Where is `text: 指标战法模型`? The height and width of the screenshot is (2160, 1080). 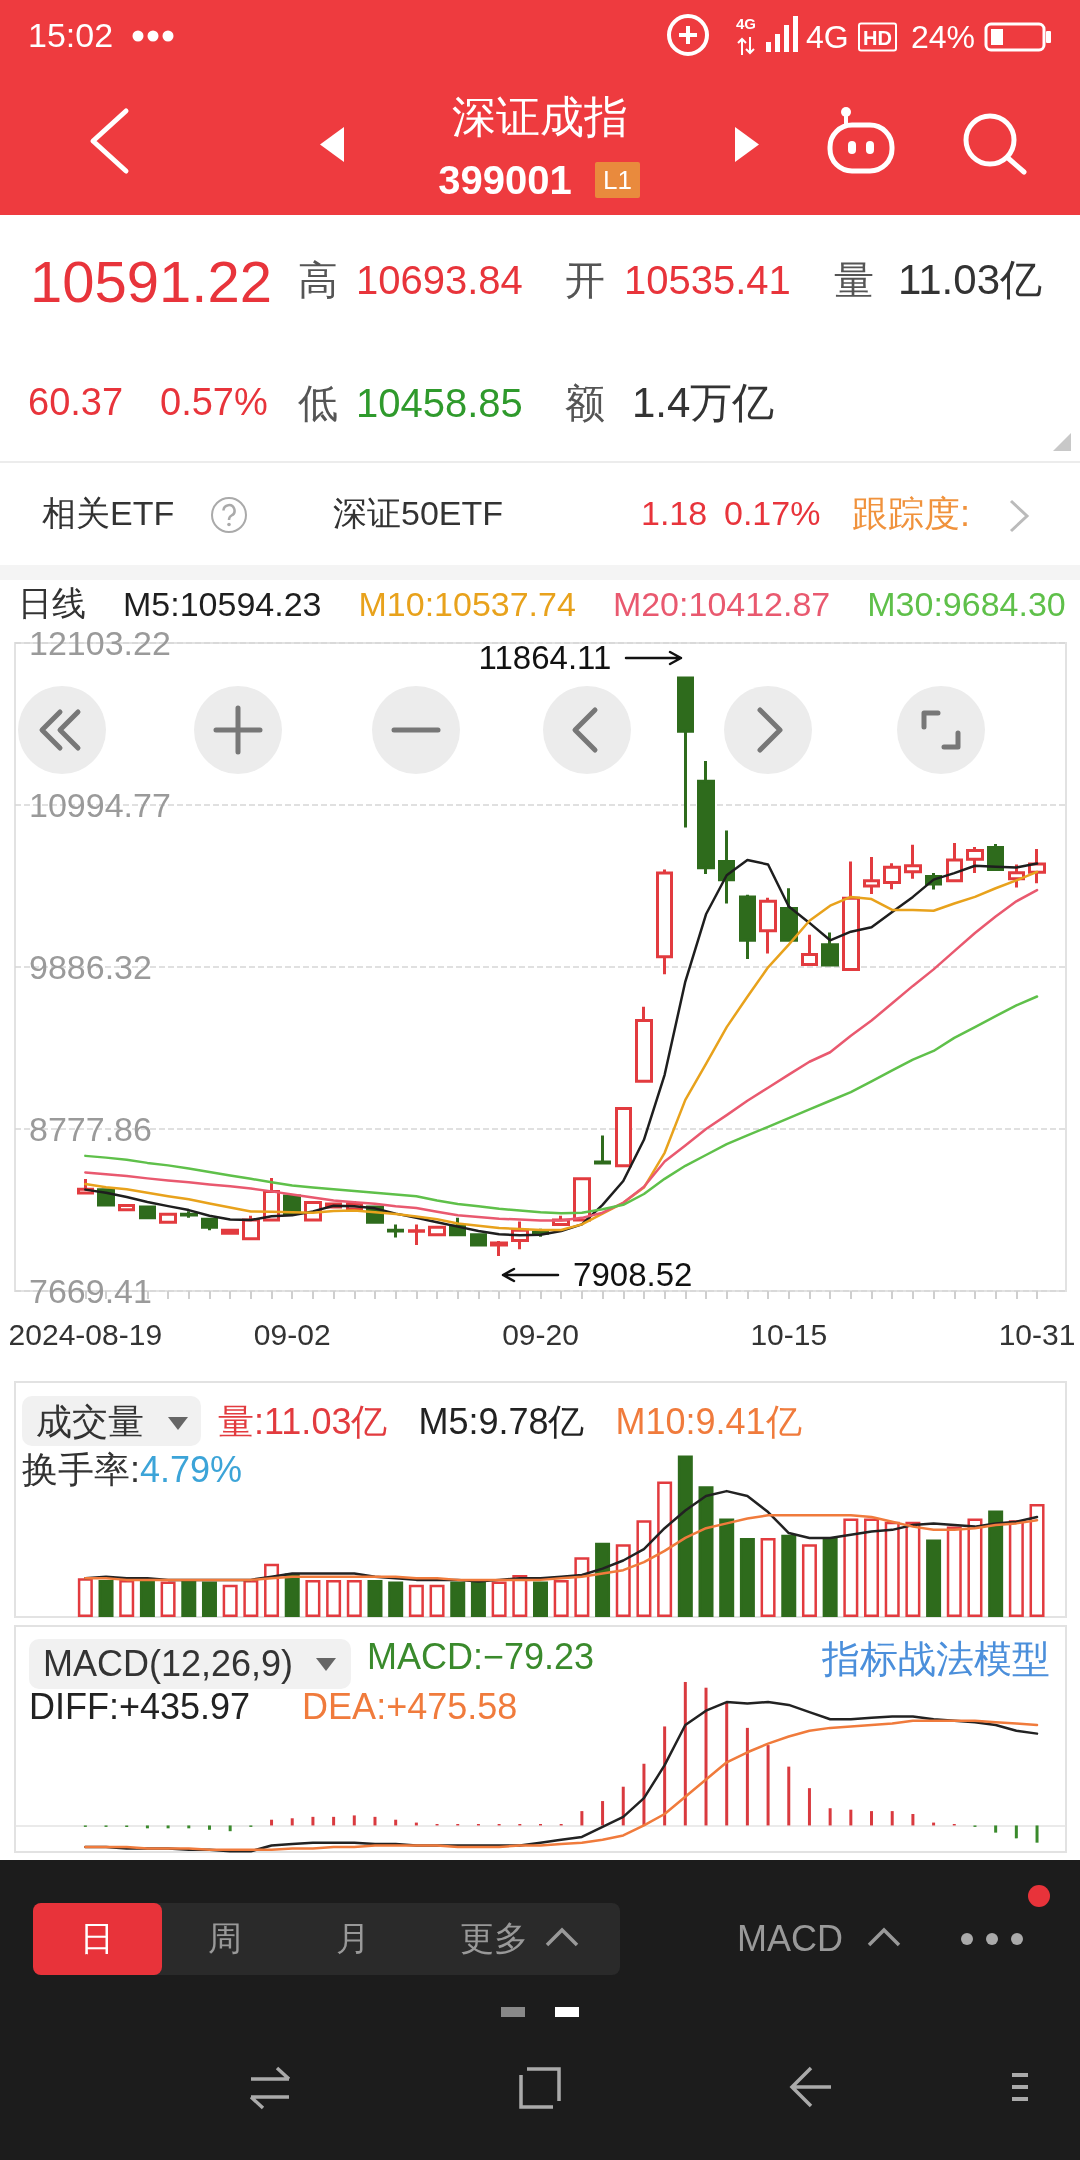 text: 指标战法模型 is located at coordinates (936, 1660).